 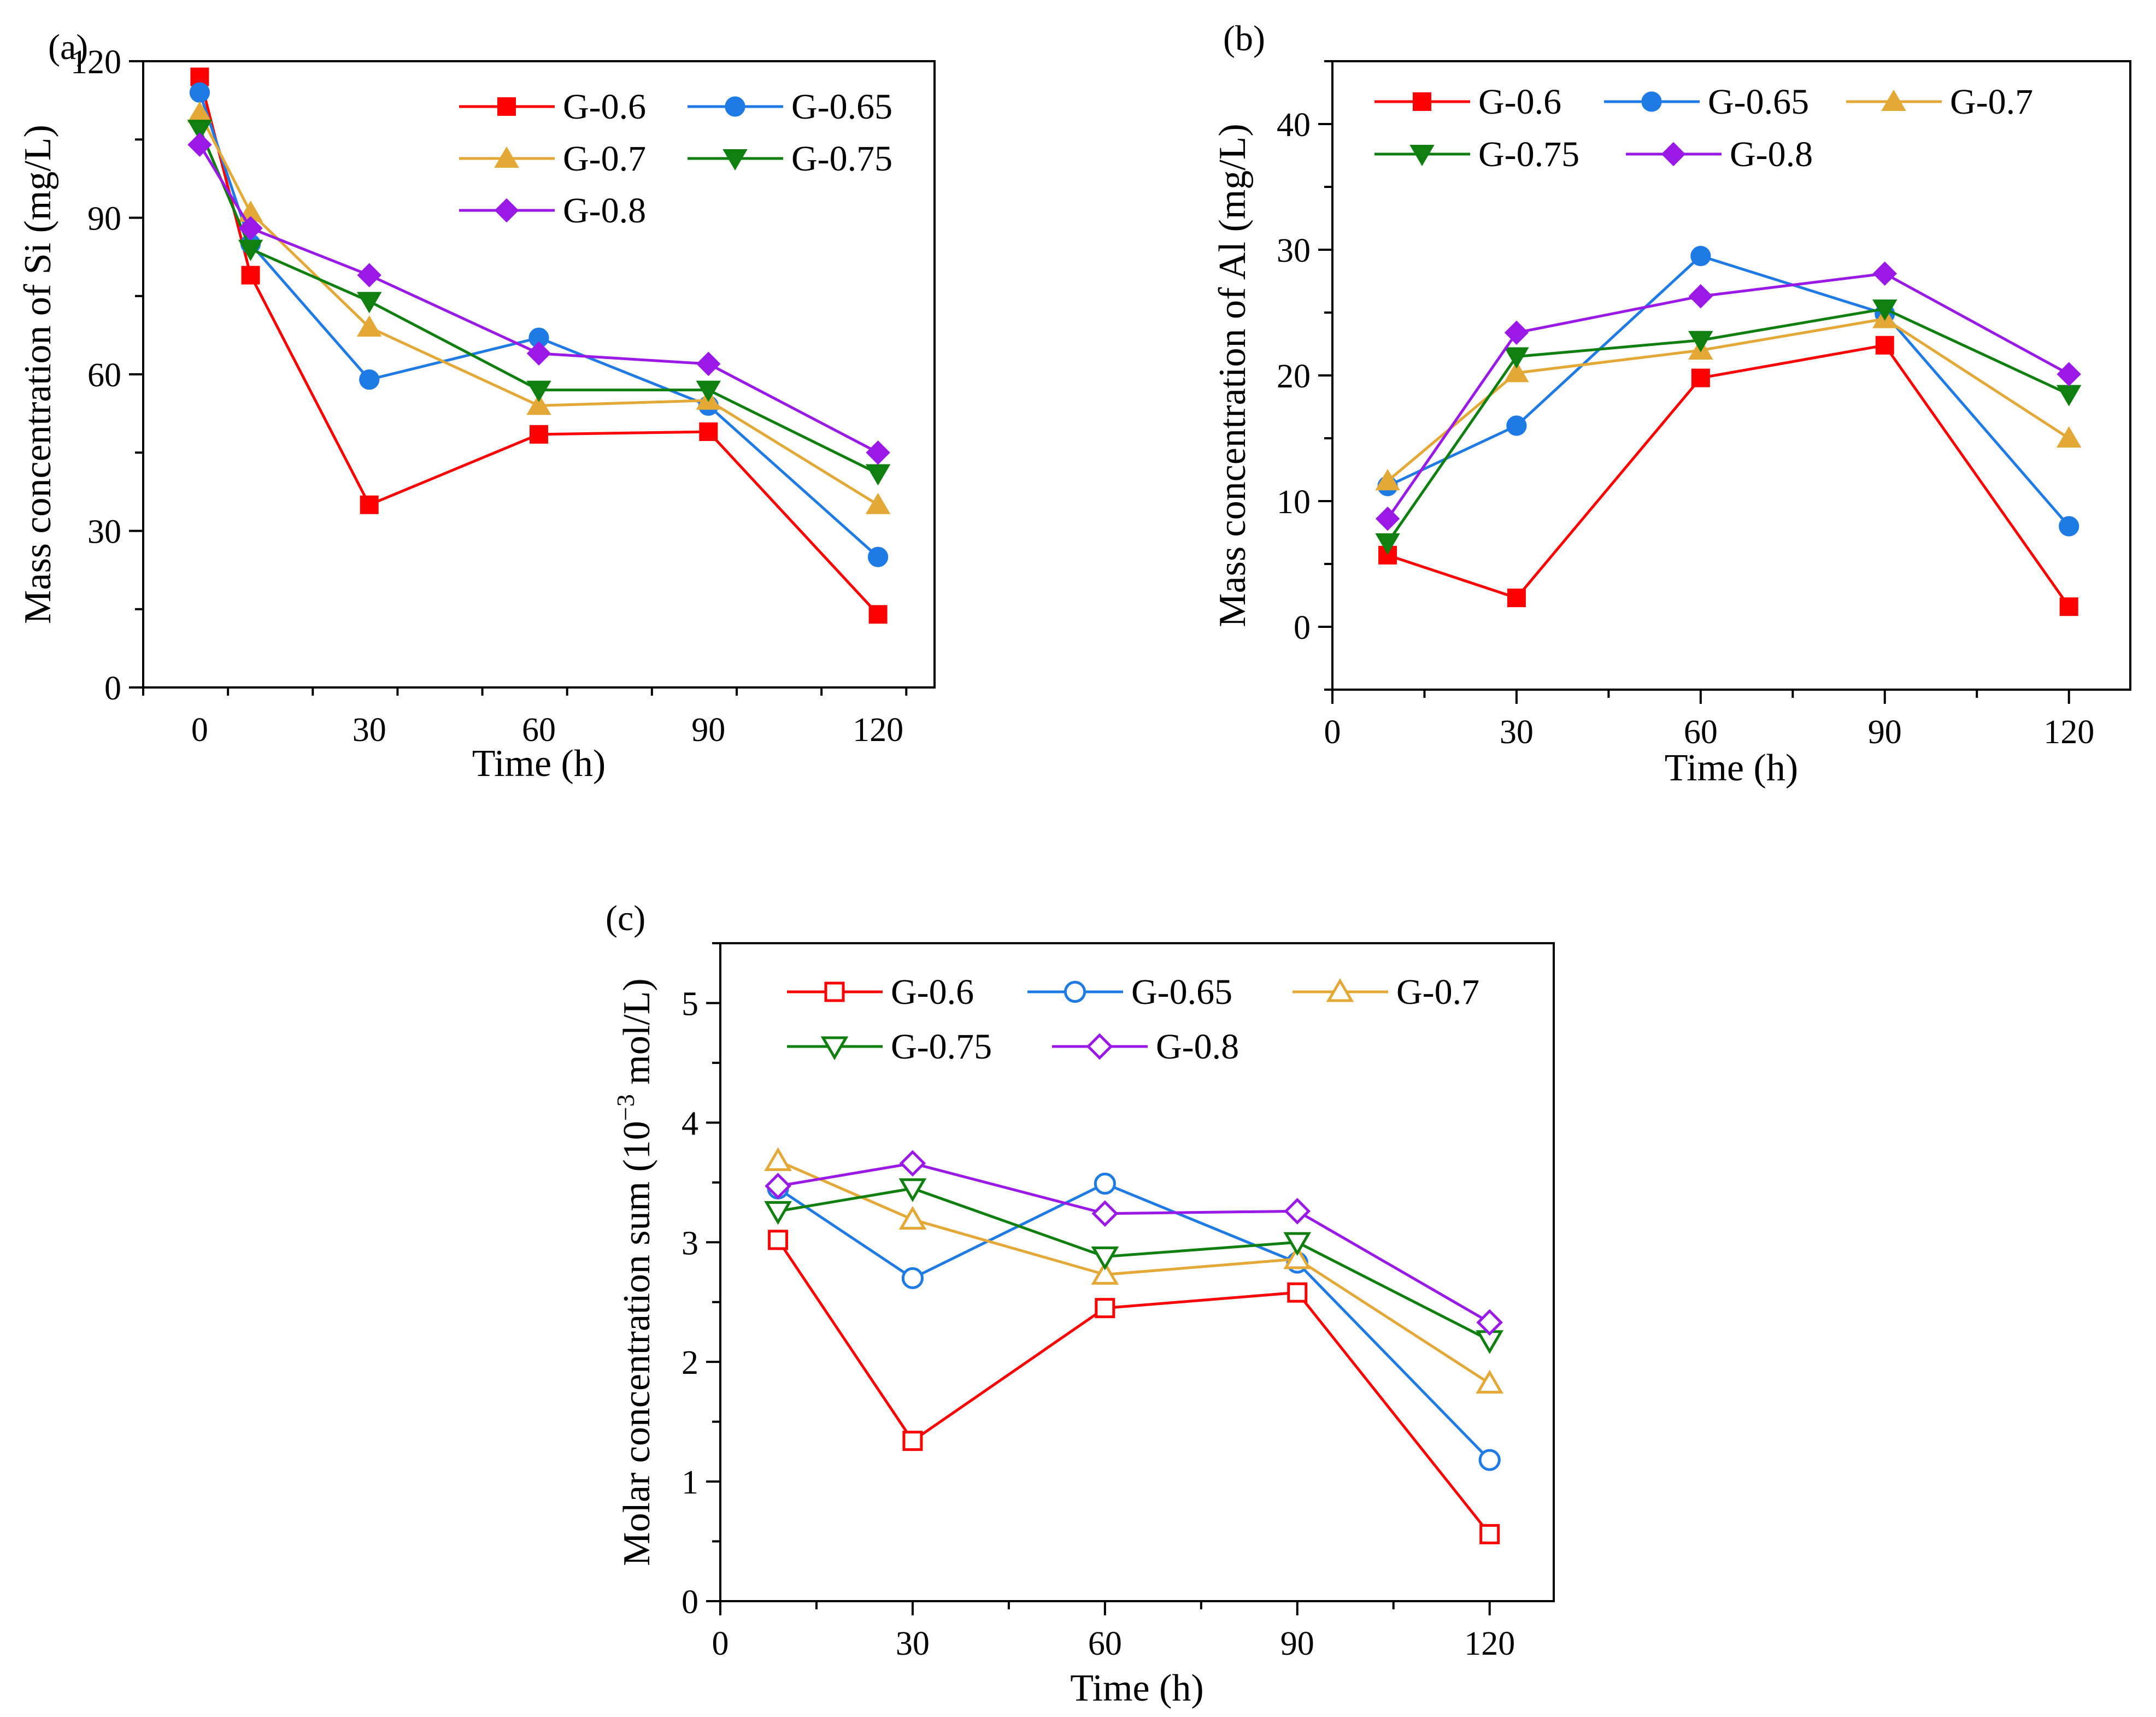 I want to click on series-line, so click(x=538, y=299).